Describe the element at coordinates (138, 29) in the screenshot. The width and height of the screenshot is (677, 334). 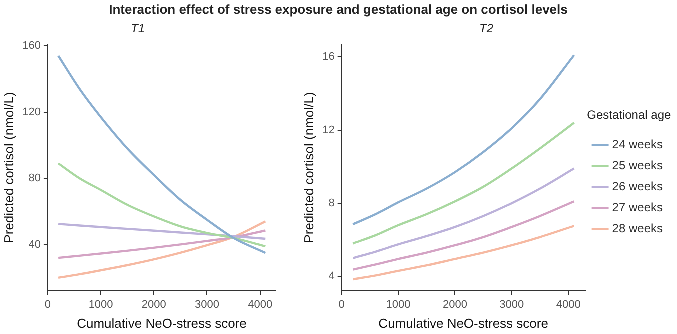
I see `chart-subtitle: T1` at that location.